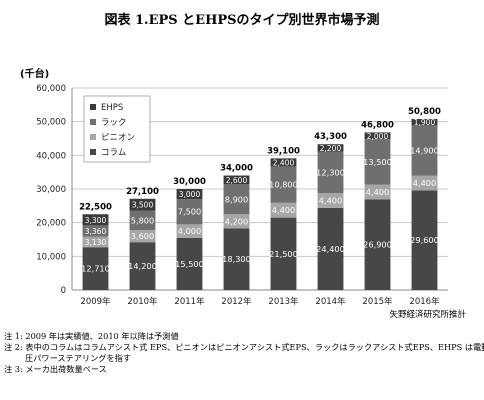 The image size is (484, 400). What do you see at coordinates (424, 112) in the screenshot?
I see `total-label: 50,800` at bounding box center [424, 112].